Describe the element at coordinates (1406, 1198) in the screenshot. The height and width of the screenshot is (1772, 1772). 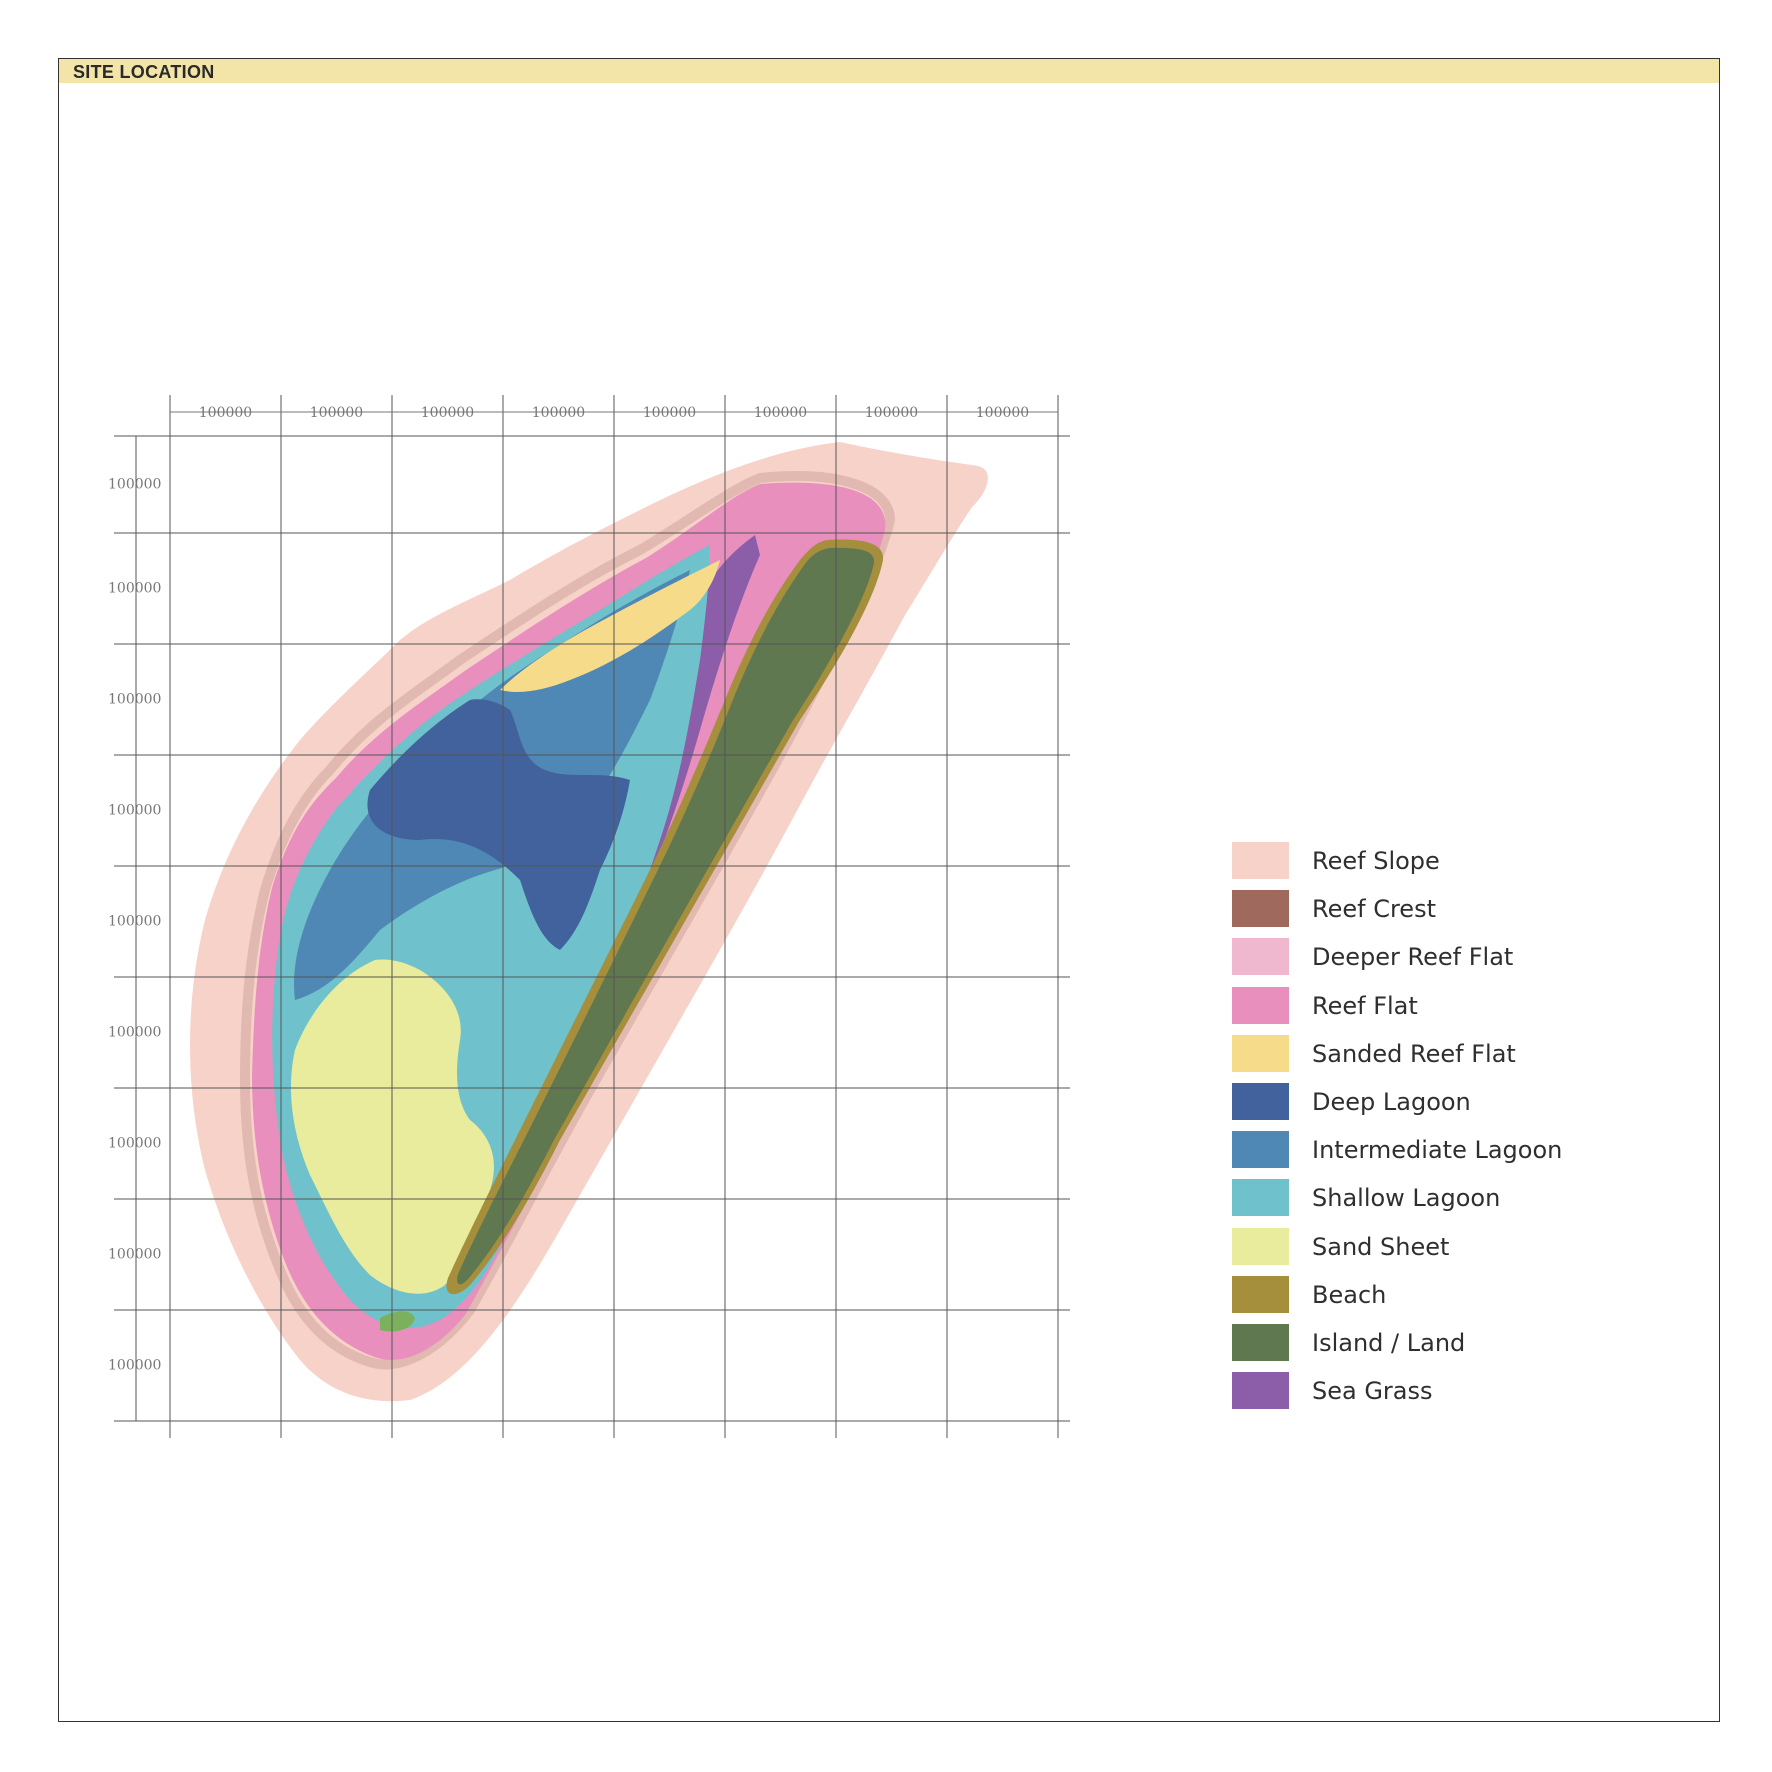
I see `legend-label: Shallow Lagoon` at that location.